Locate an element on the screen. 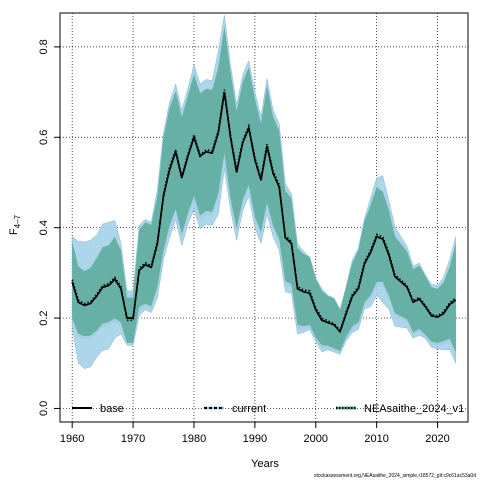  x-tick-label-1970: 1970 is located at coordinates (133, 439).